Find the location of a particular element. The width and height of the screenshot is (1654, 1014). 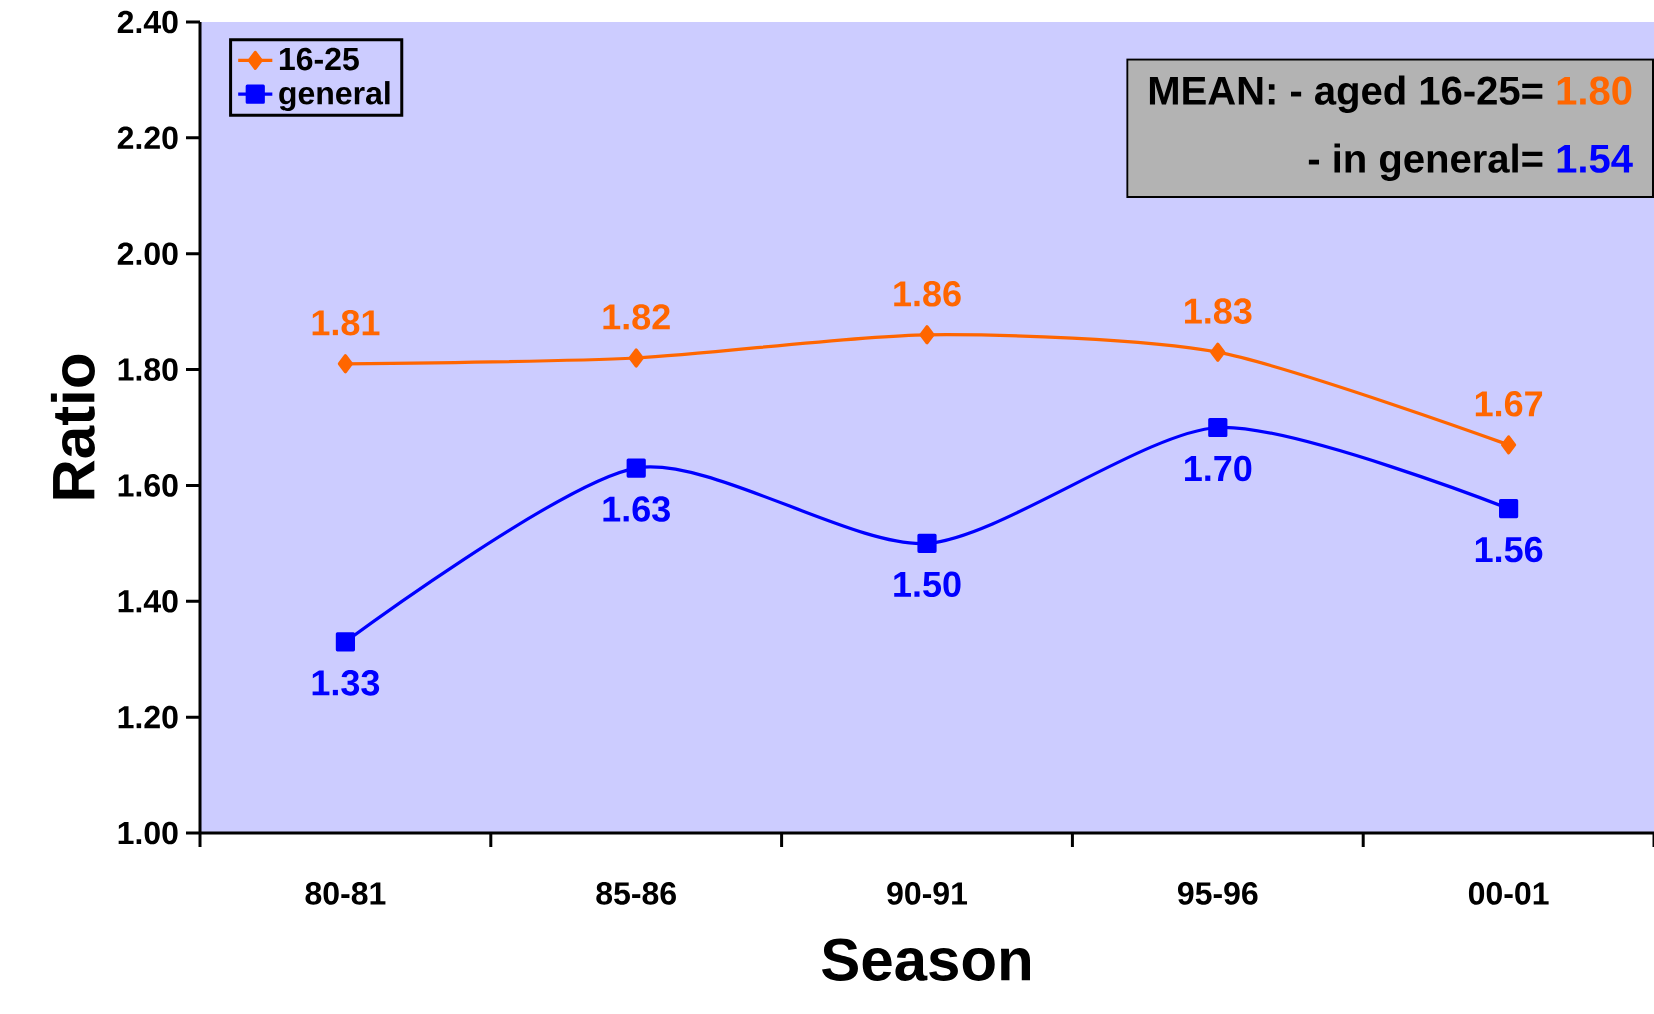

data-label: 1.70 is located at coordinates (1218, 468).